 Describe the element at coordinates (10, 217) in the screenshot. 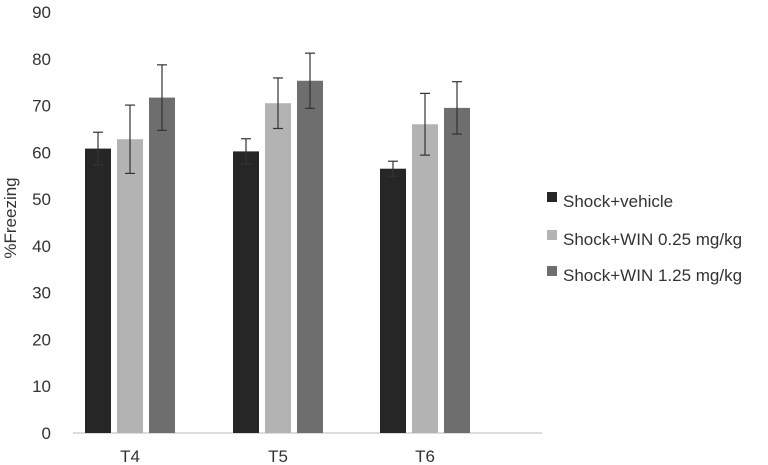

I see `y-axis-title: %Freezing` at that location.